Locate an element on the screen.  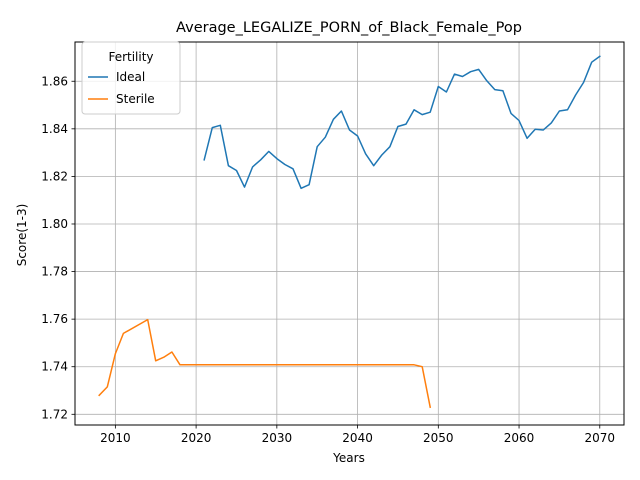
y-tick-label: 1.82 is located at coordinates (54, 176).